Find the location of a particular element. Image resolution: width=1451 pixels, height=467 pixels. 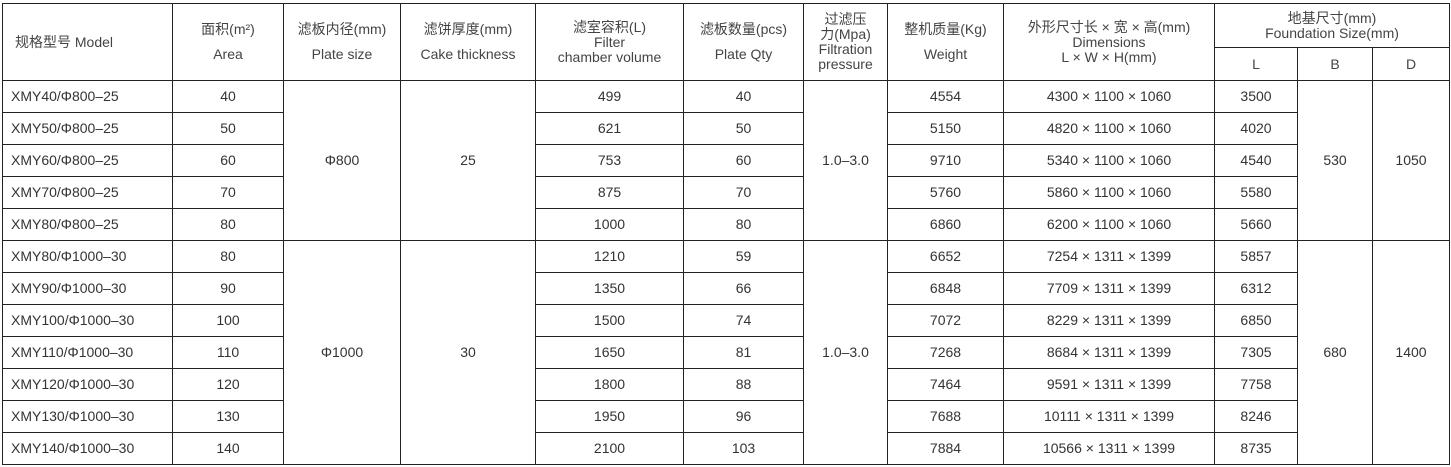

header-foundation: 地基尺寸(mm) Foundation Size(mm) is located at coordinates (1332, 25).